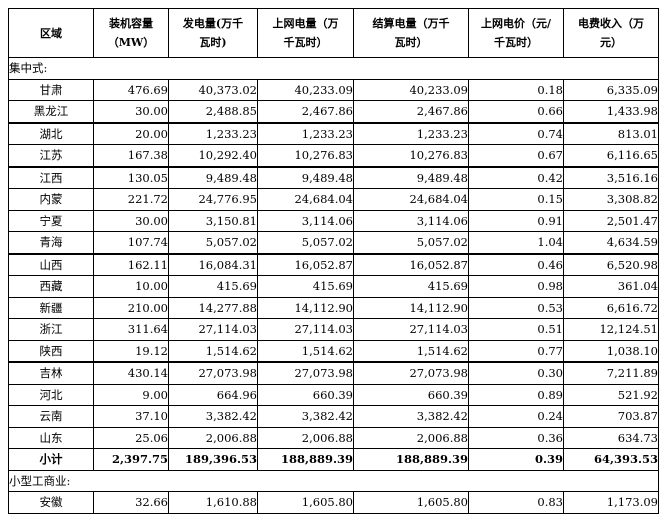  I want to click on section-row: 小型工商业:, so click(333, 480).